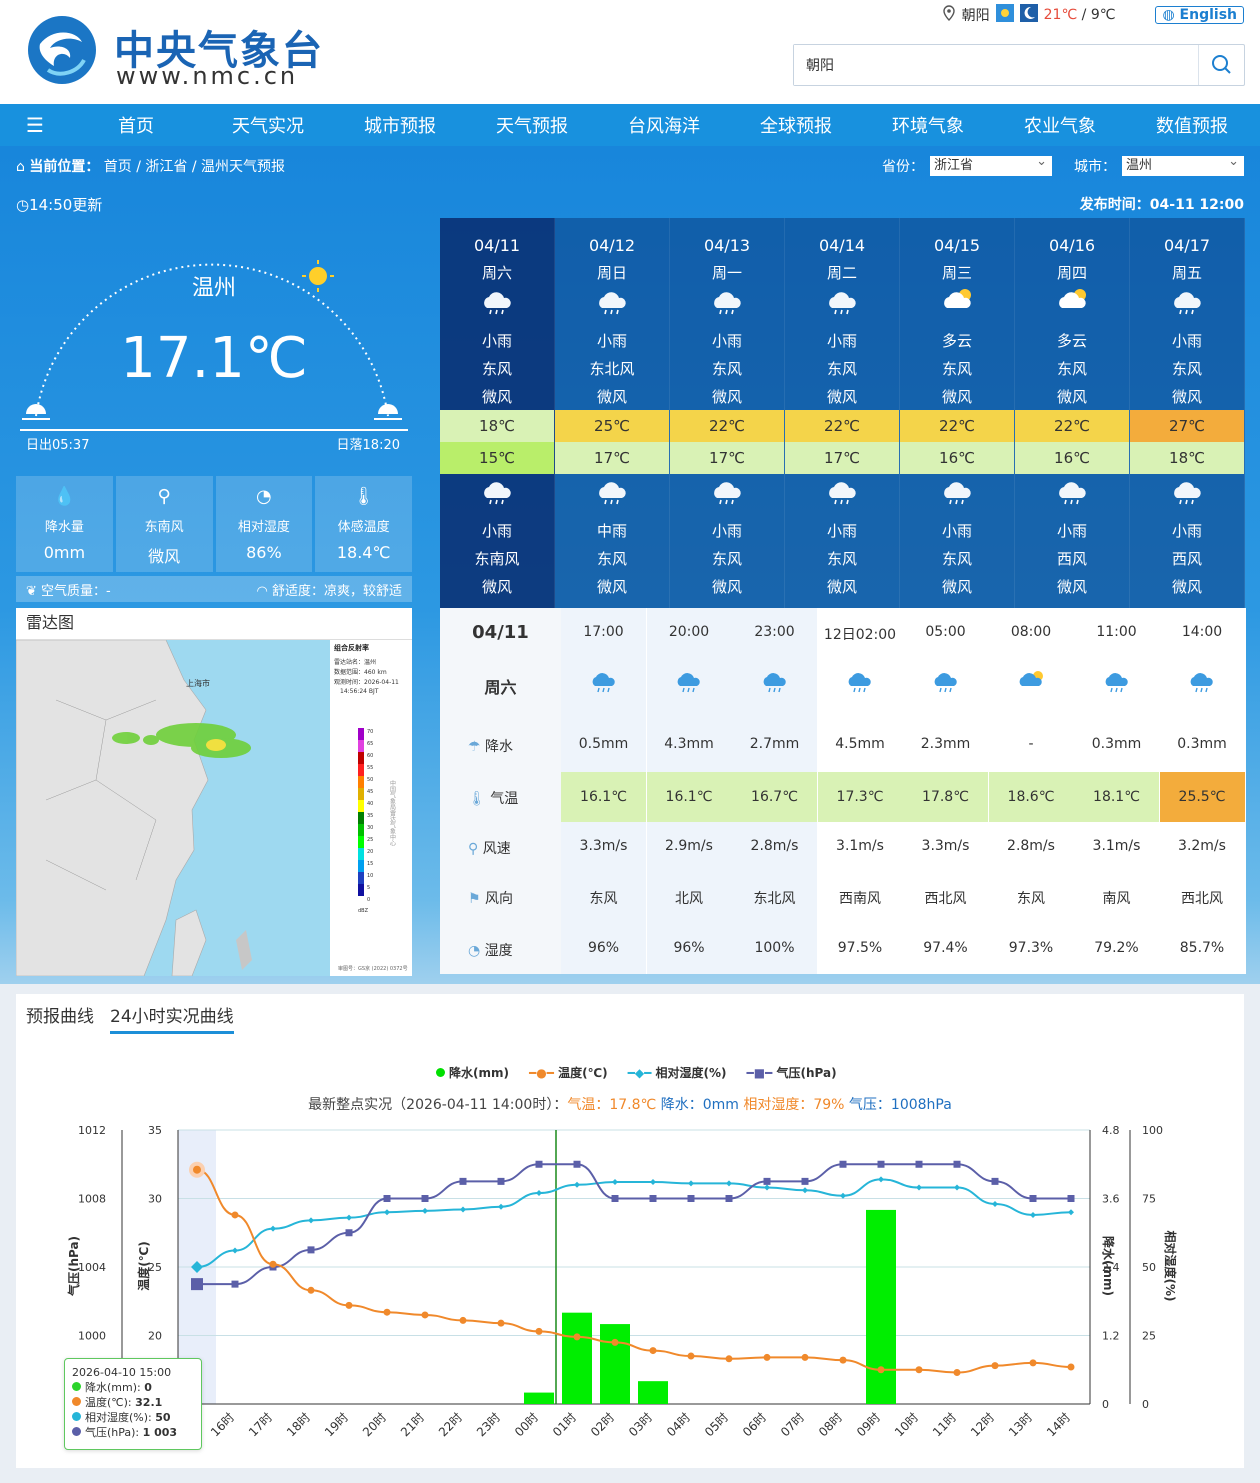 This screenshot has width=1260, height=1483. What do you see at coordinates (678, 1424) in the screenshot?
I see `x-tick-label: 04时` at bounding box center [678, 1424].